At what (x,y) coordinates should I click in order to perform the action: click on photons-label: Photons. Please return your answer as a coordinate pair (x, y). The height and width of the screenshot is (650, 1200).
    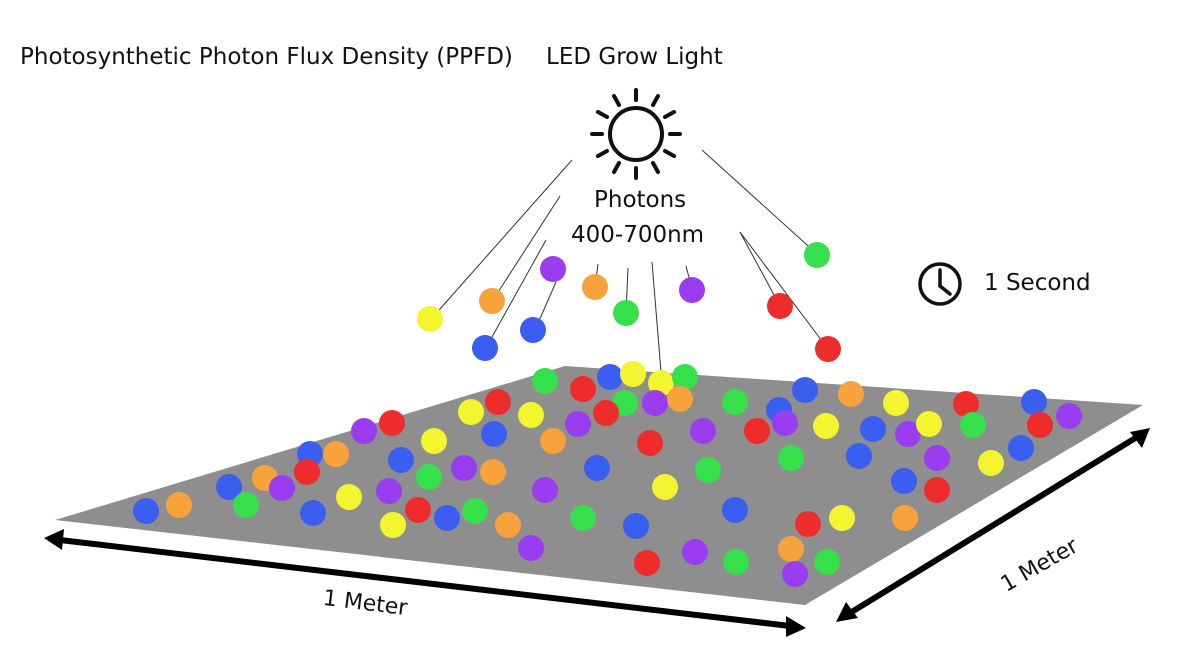
    Looking at the image, I should click on (640, 200).